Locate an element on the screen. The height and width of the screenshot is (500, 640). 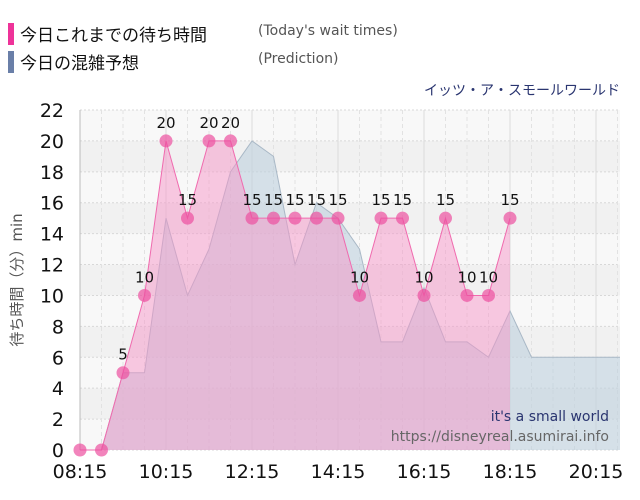
y-axis-label: 待ち時間（分）min is located at coordinates (17, 279).